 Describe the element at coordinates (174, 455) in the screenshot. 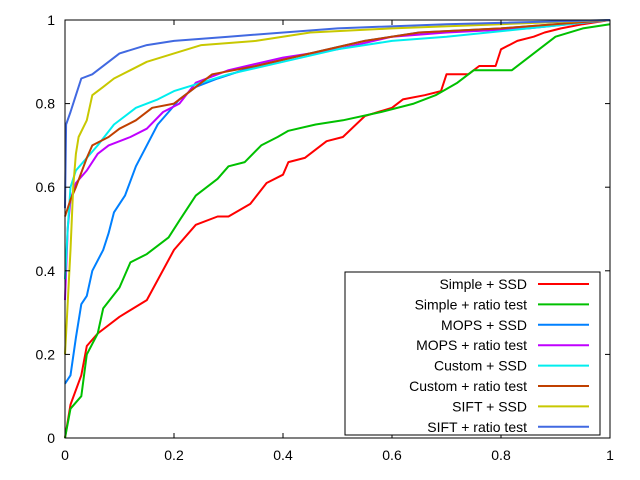

I see `x-tick-label: 0.2` at that location.